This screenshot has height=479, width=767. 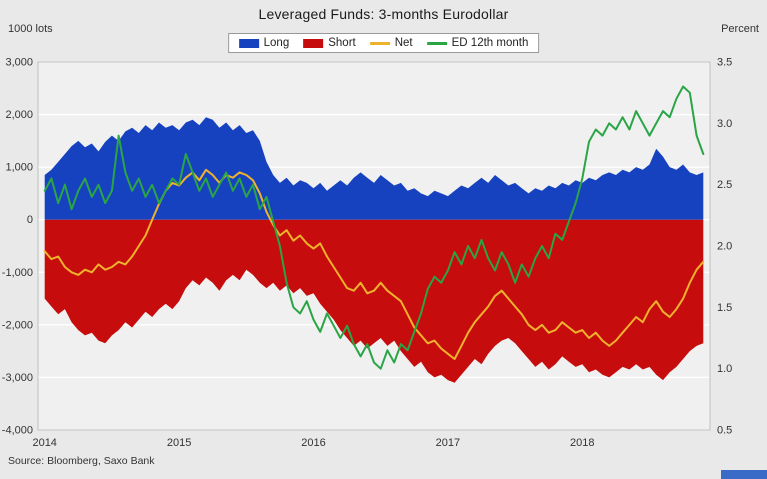 I want to click on legend-label: Long, so click(x=276, y=43).